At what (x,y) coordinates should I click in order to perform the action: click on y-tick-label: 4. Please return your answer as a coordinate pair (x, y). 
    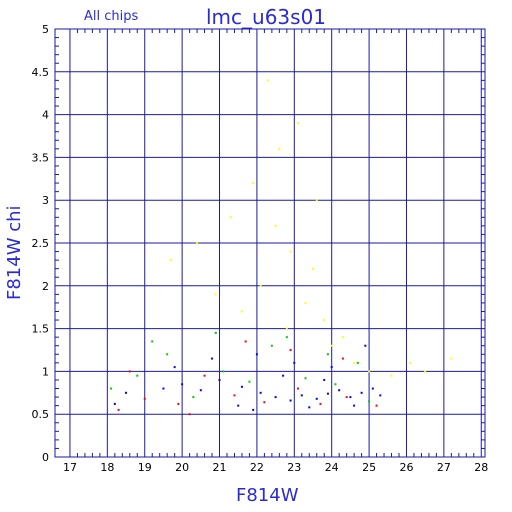
    Looking at the image, I should click on (45, 115).